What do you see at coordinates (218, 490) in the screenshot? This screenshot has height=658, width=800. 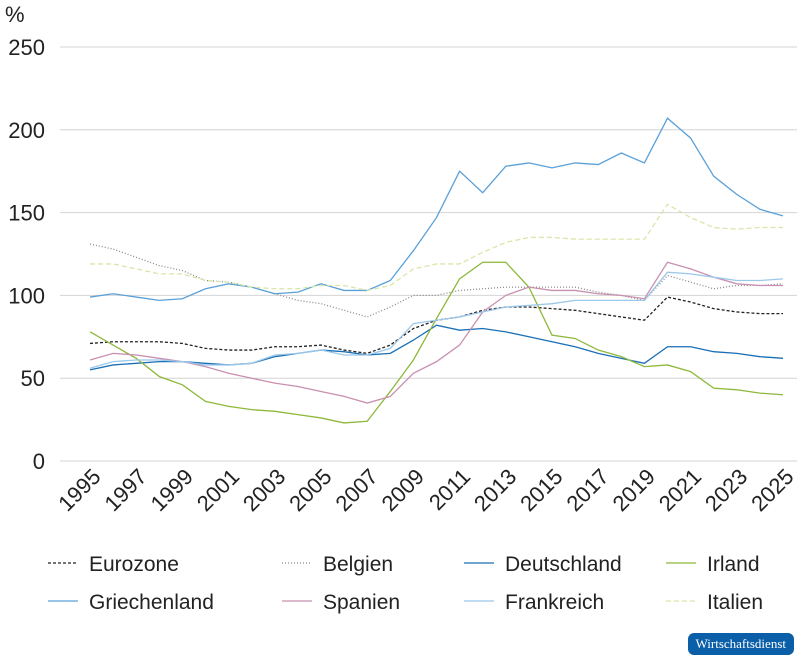 I see `x-tick-label: 2001` at bounding box center [218, 490].